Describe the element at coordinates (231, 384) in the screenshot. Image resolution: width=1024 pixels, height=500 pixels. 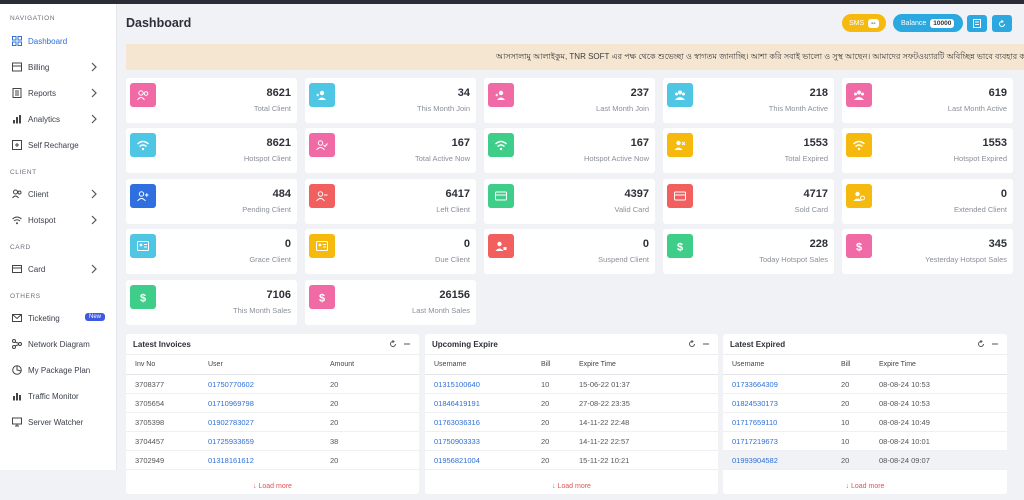
I see `user-link: 01750770602` at that location.